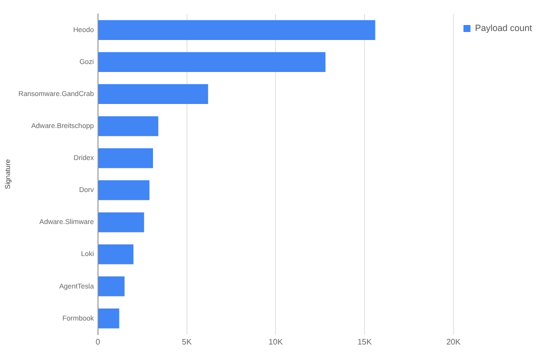 The width and height of the screenshot is (550, 358). Describe the element at coordinates (454, 341) in the screenshot. I see `x-tick-label: 20K` at that location.